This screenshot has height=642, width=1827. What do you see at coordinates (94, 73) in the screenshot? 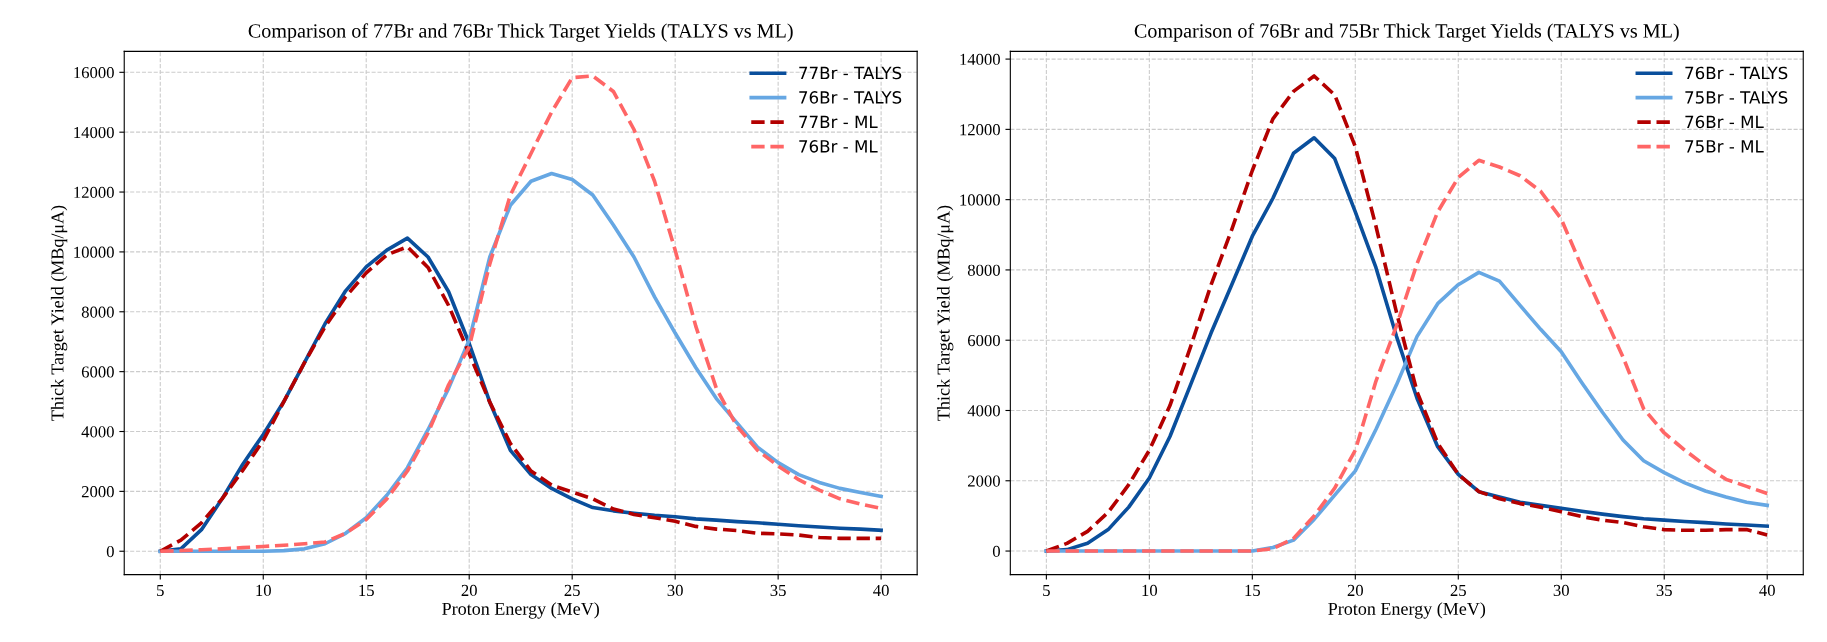
I see `y-tick-label: 16000` at bounding box center [94, 73].